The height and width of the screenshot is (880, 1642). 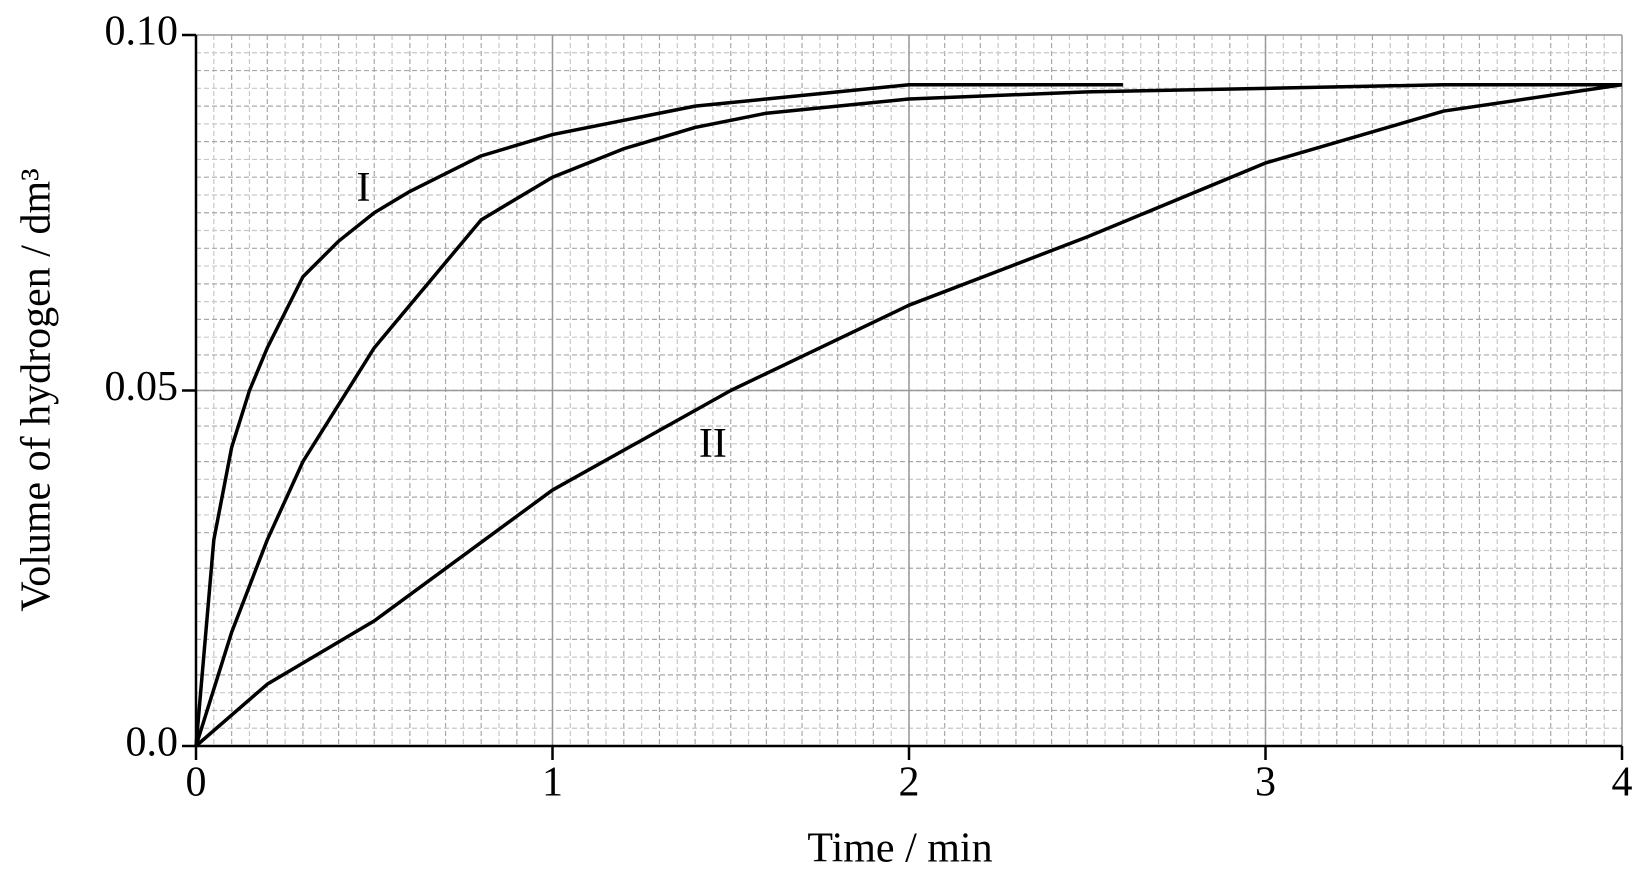 What do you see at coordinates (364, 188) in the screenshot?
I see `curve-label: I` at bounding box center [364, 188].